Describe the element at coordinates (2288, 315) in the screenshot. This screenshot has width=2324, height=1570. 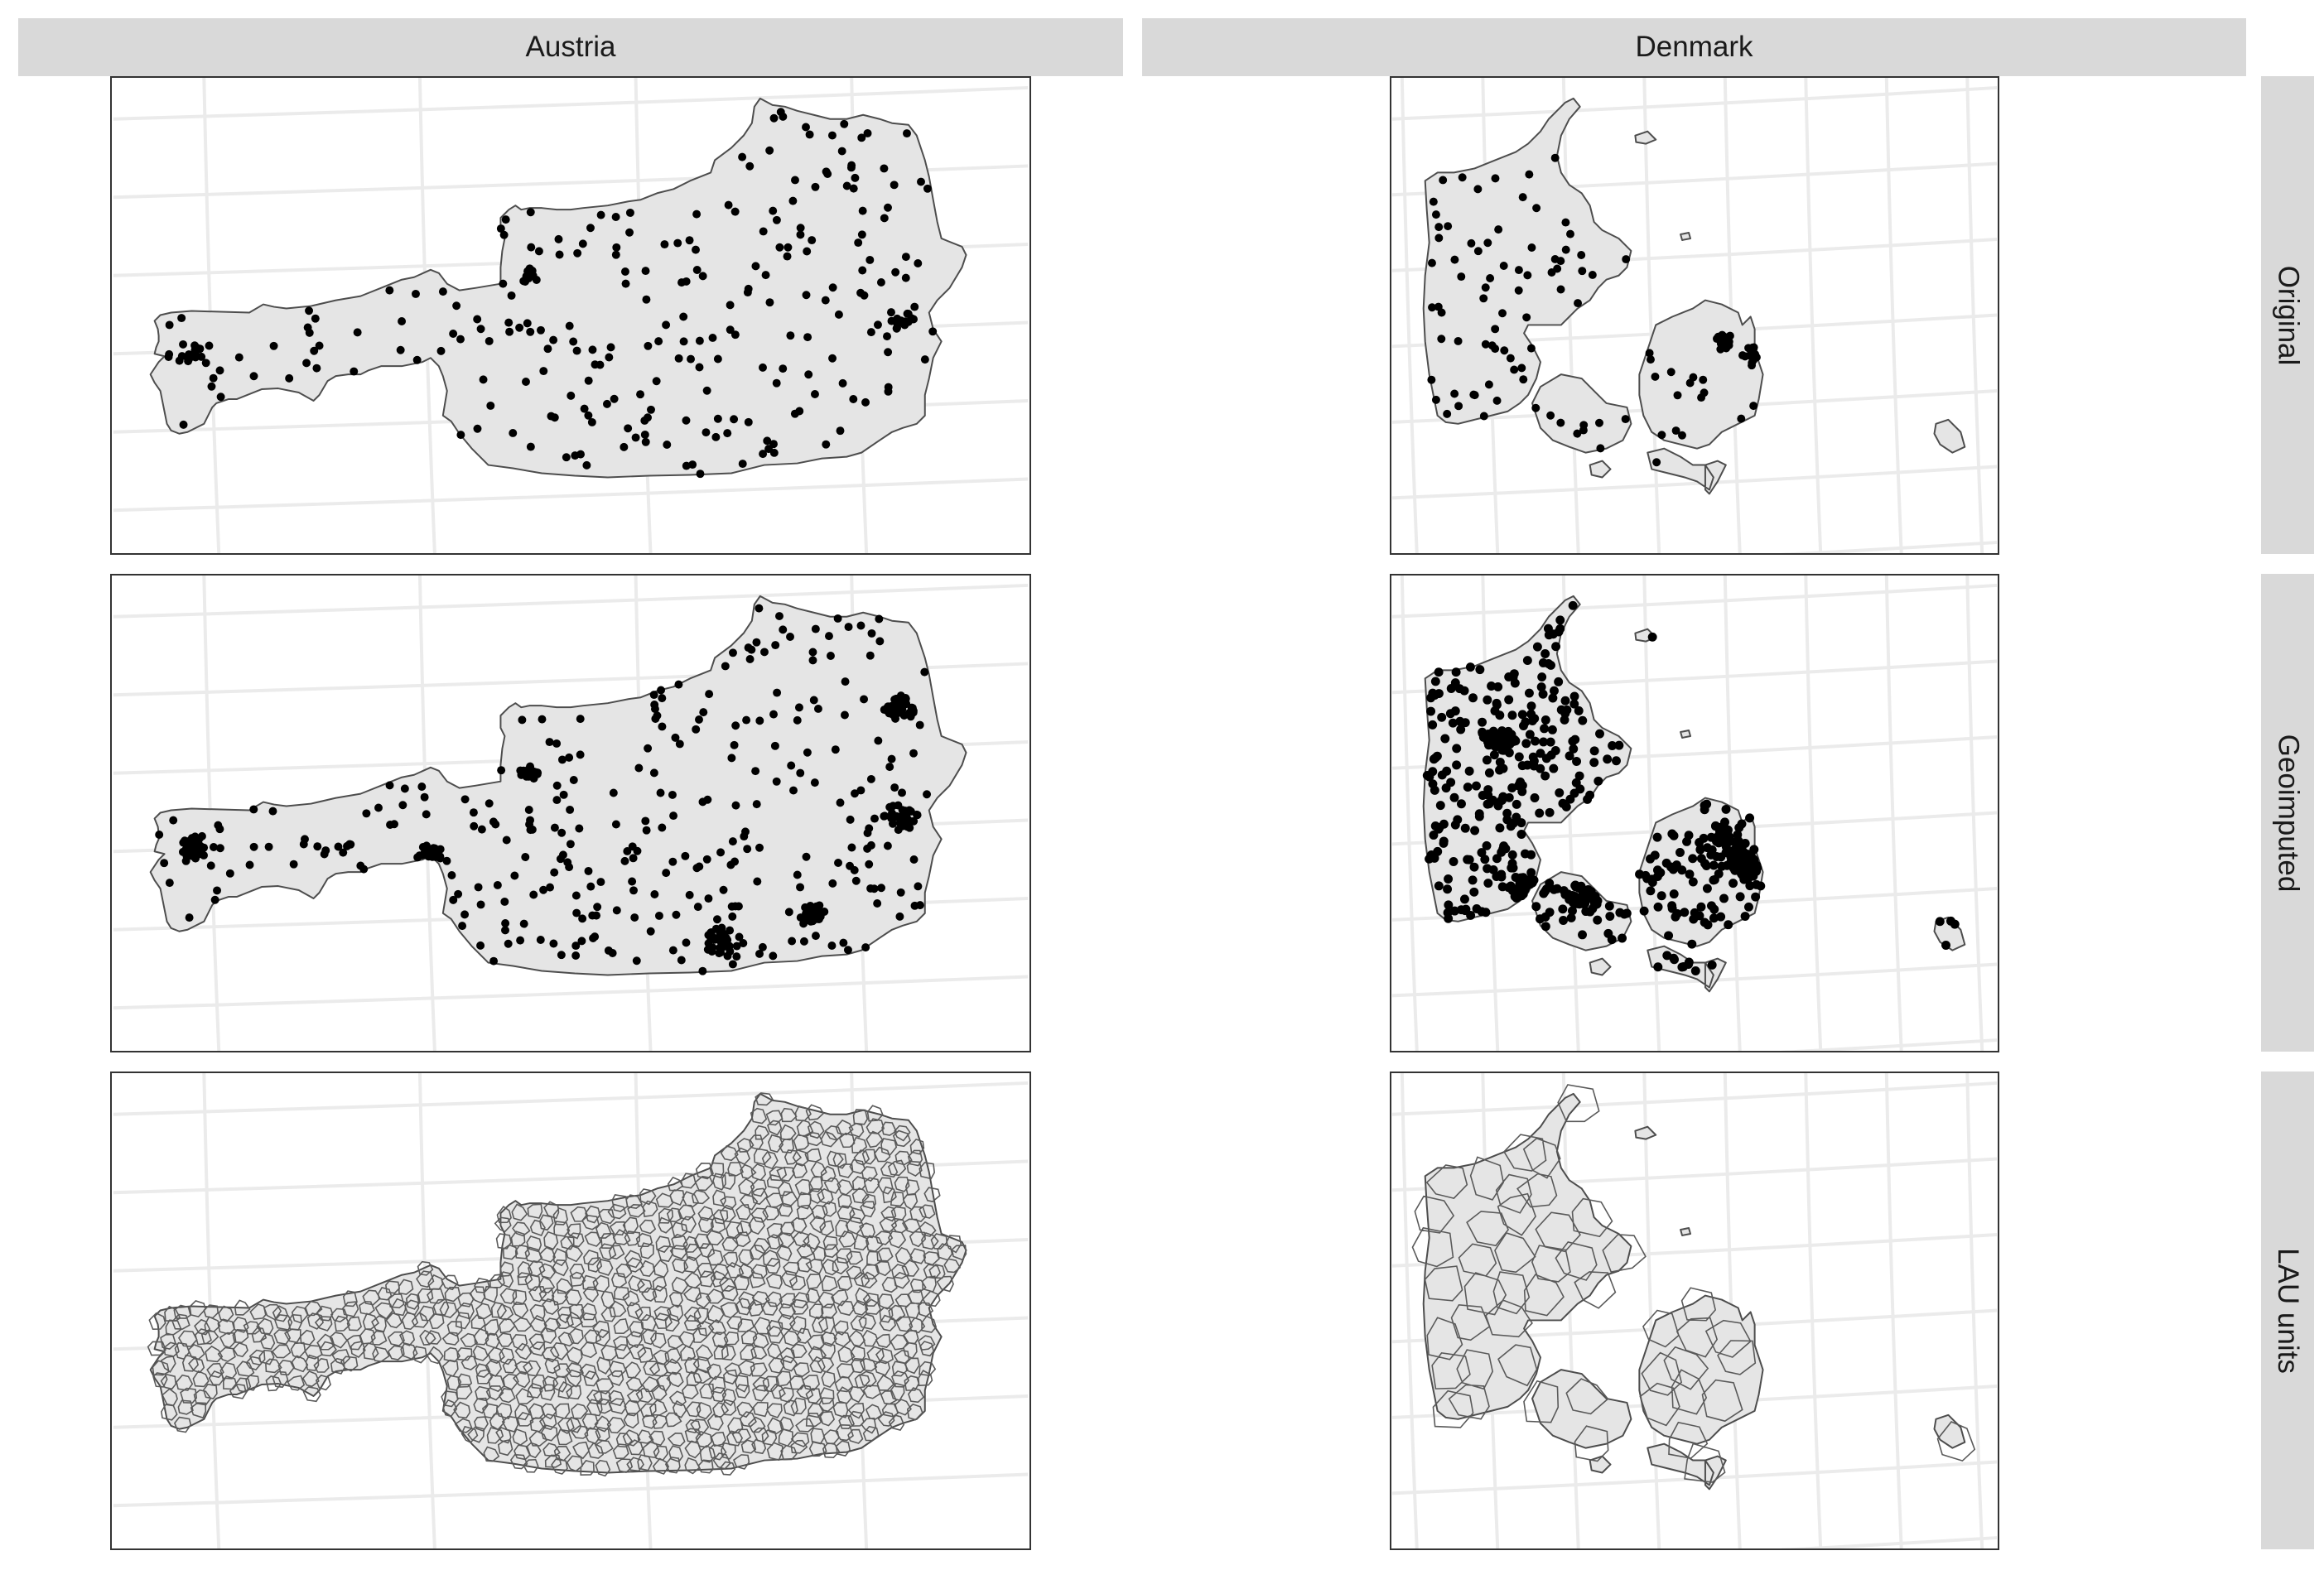
I see `facet-label-original: Original` at that location.